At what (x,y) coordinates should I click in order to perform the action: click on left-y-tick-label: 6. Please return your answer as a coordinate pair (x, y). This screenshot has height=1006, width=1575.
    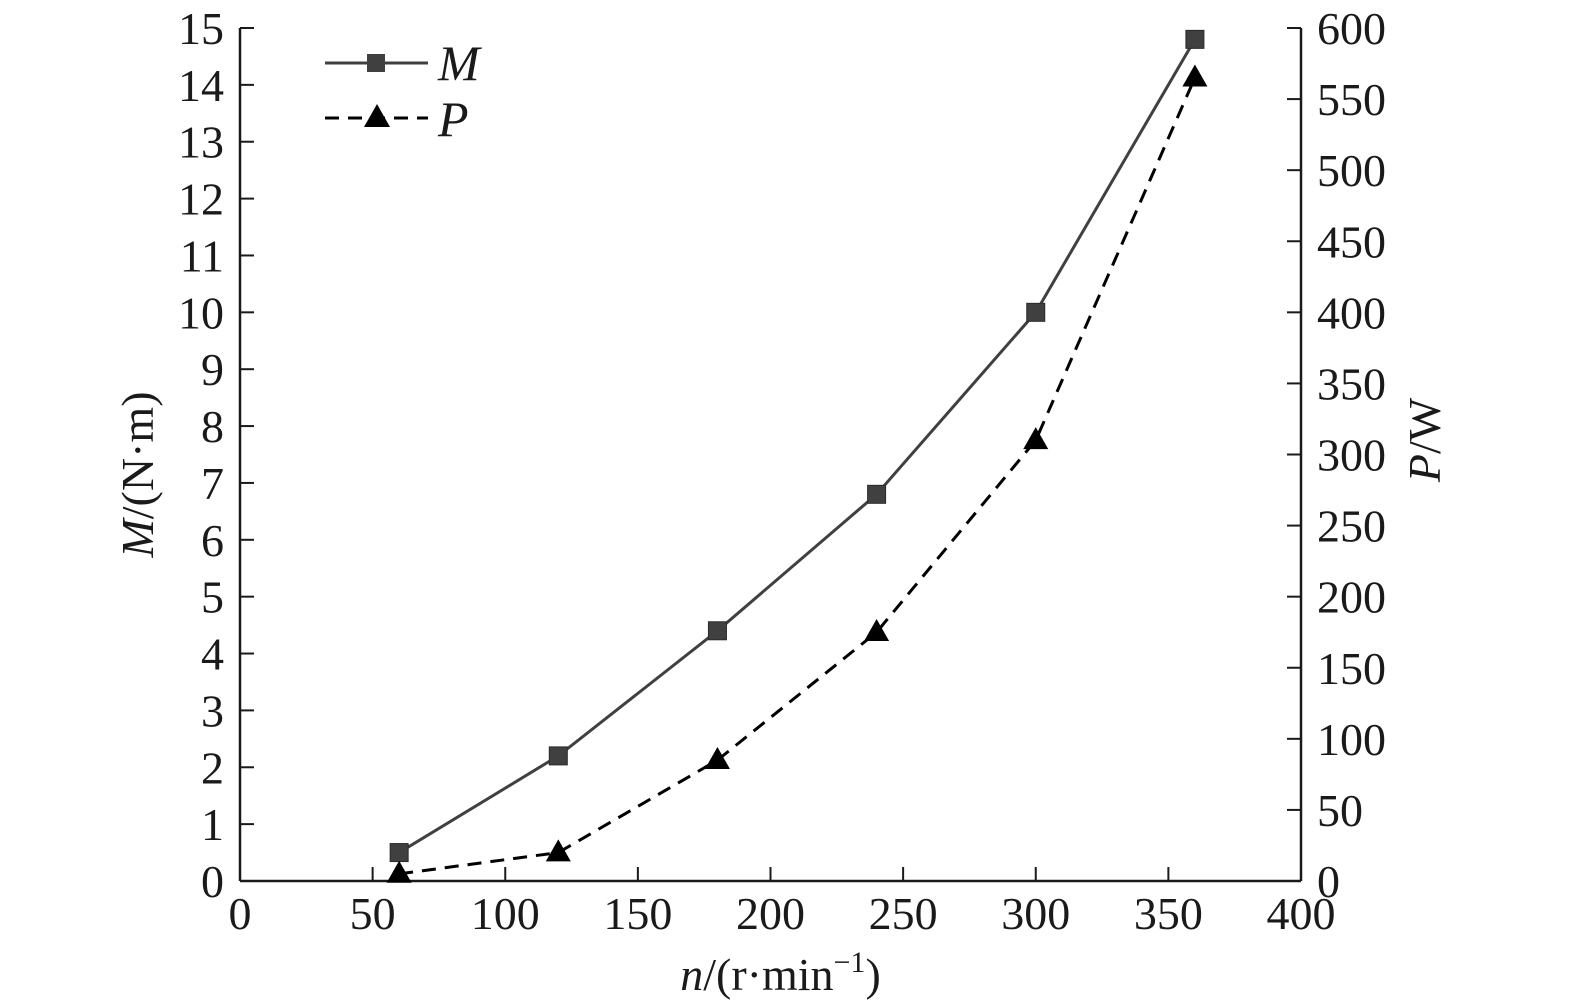
    Looking at the image, I should click on (212, 540).